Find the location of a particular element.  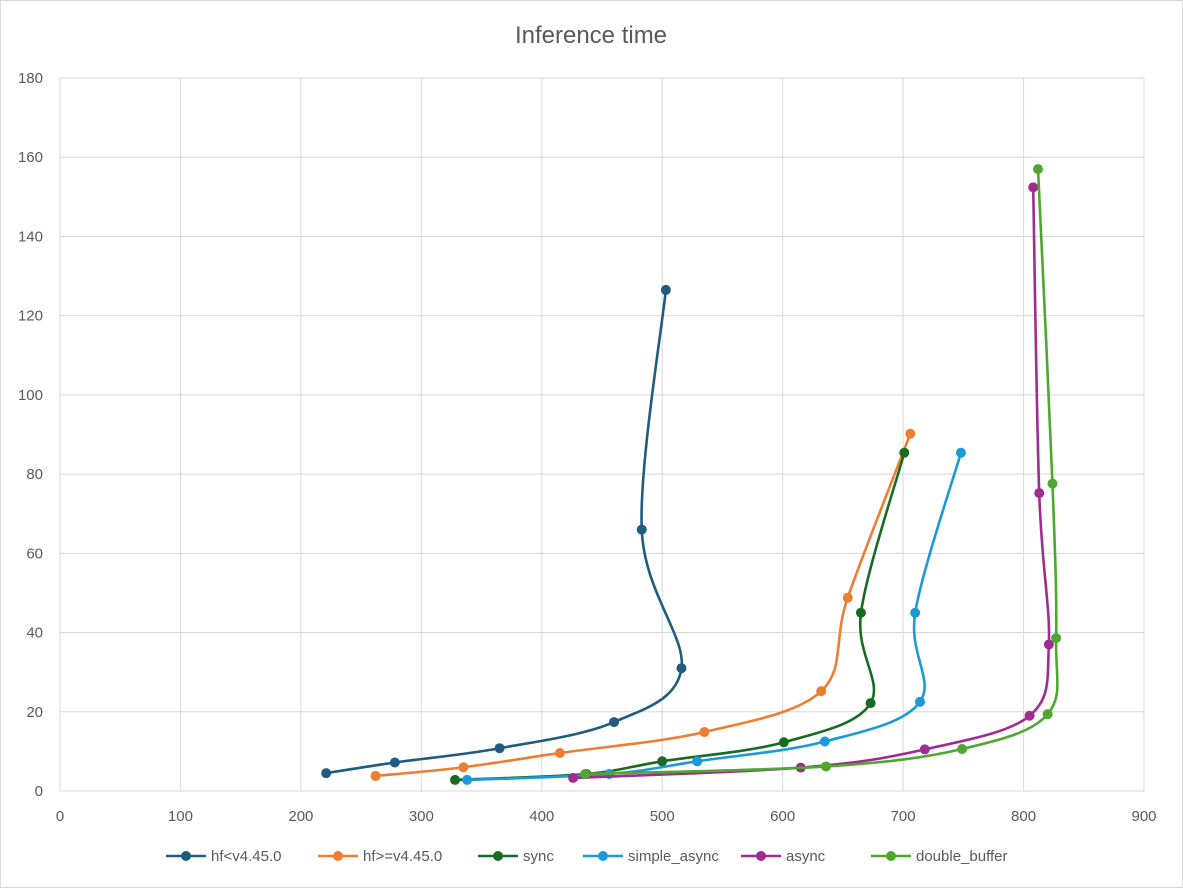

x-axis-ticks: 0 100 200 300 400 500 600 700 800 900 is located at coordinates (606, 816).